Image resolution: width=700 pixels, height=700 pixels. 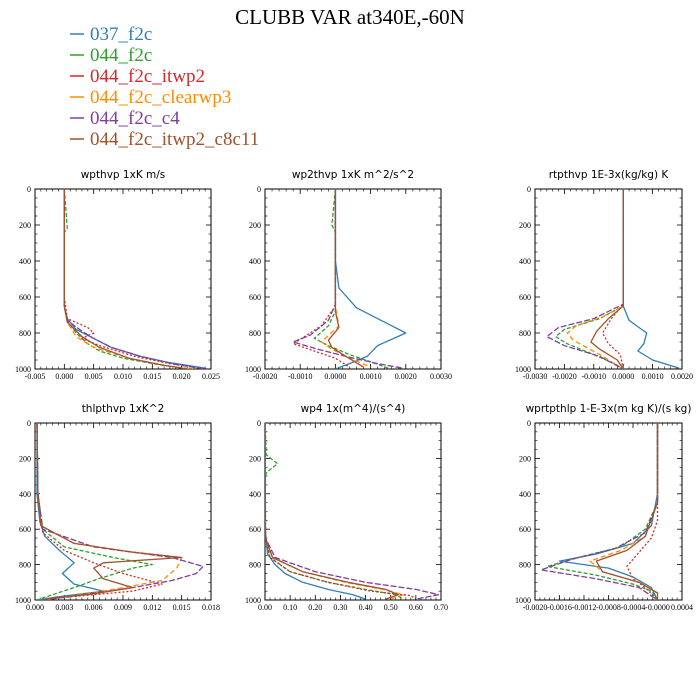 I want to click on x-tick-label: 0.0030, so click(x=441, y=376).